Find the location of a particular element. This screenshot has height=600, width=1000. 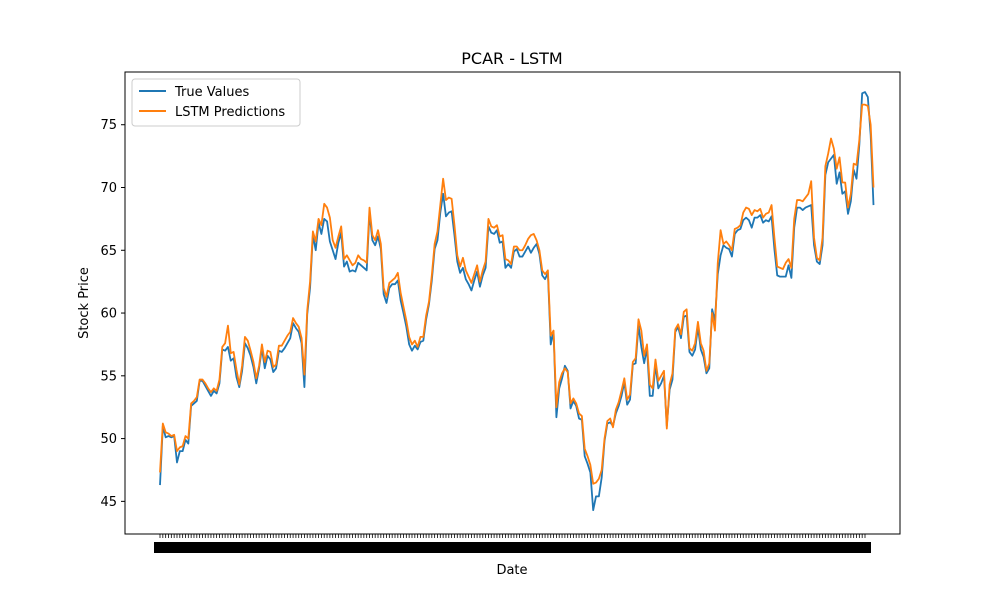

legend: True Values LSTM Predictions is located at coordinates (216, 102).